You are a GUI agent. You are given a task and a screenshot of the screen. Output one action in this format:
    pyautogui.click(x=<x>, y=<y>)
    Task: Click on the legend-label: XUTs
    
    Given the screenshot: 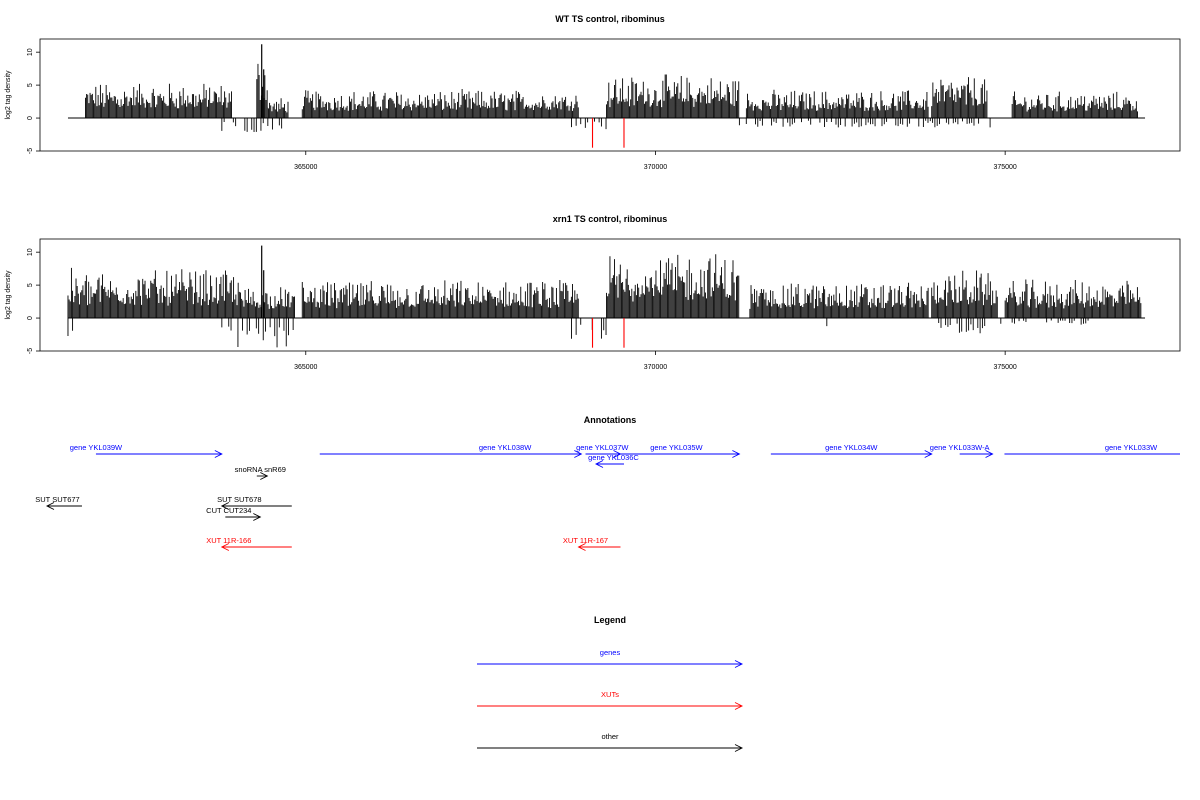 What is the action you would take?
    pyautogui.click(x=610, y=694)
    